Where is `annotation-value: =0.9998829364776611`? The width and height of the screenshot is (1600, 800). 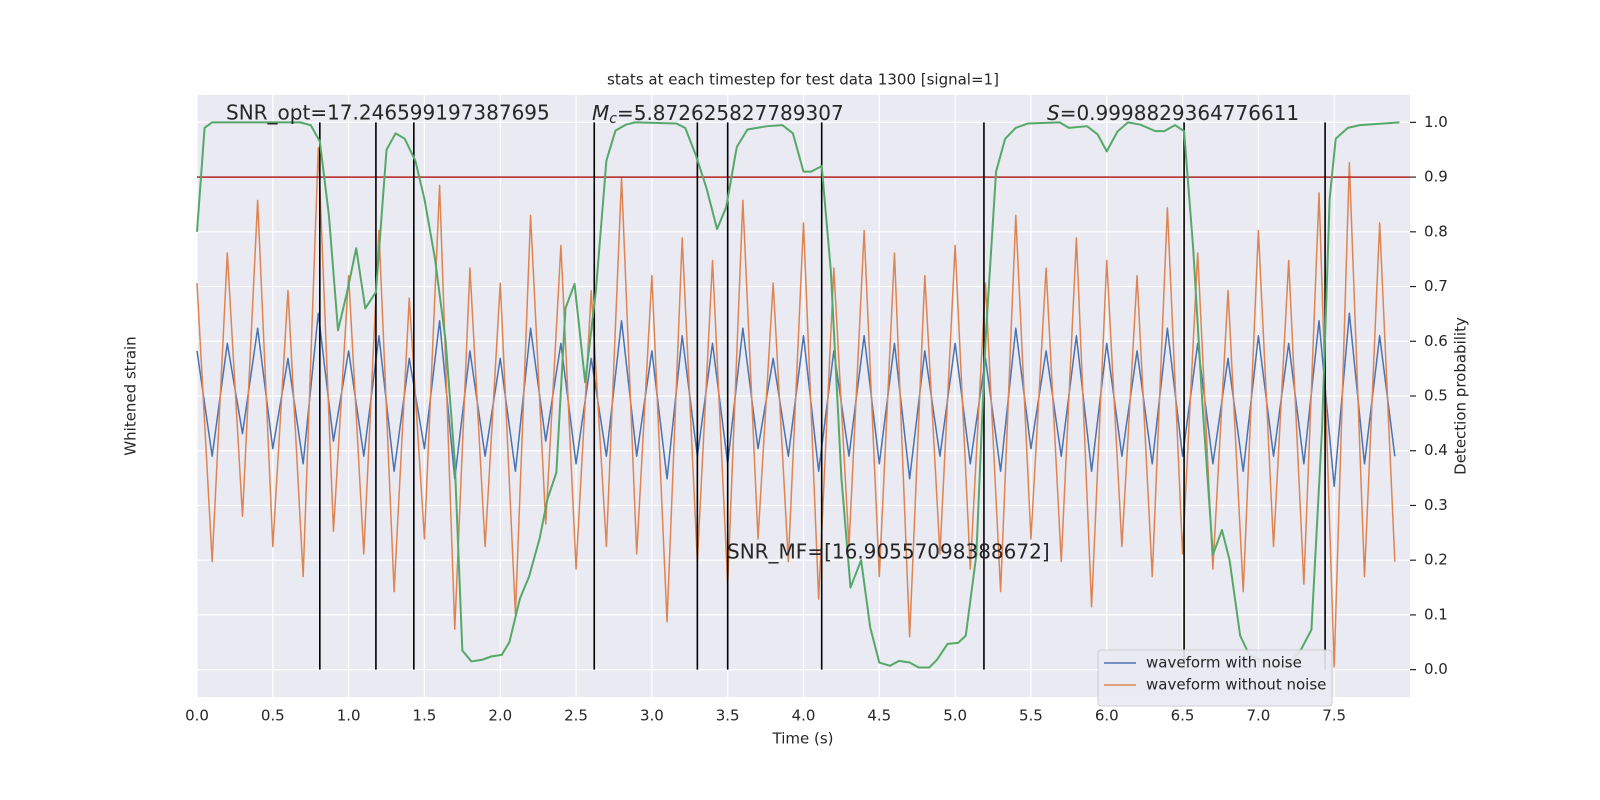
annotation-value: =0.9998829364776611 is located at coordinates (1179, 113).